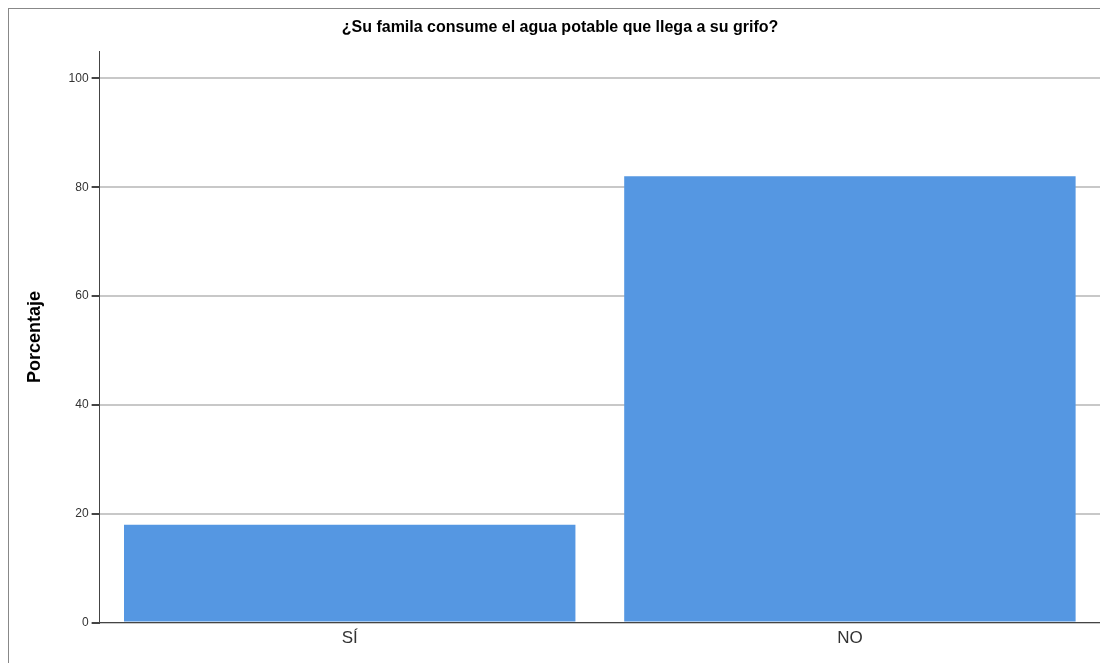 The width and height of the screenshot is (1100, 663). What do you see at coordinates (350, 638) in the screenshot?
I see `x-tick-label: SÍ` at bounding box center [350, 638].